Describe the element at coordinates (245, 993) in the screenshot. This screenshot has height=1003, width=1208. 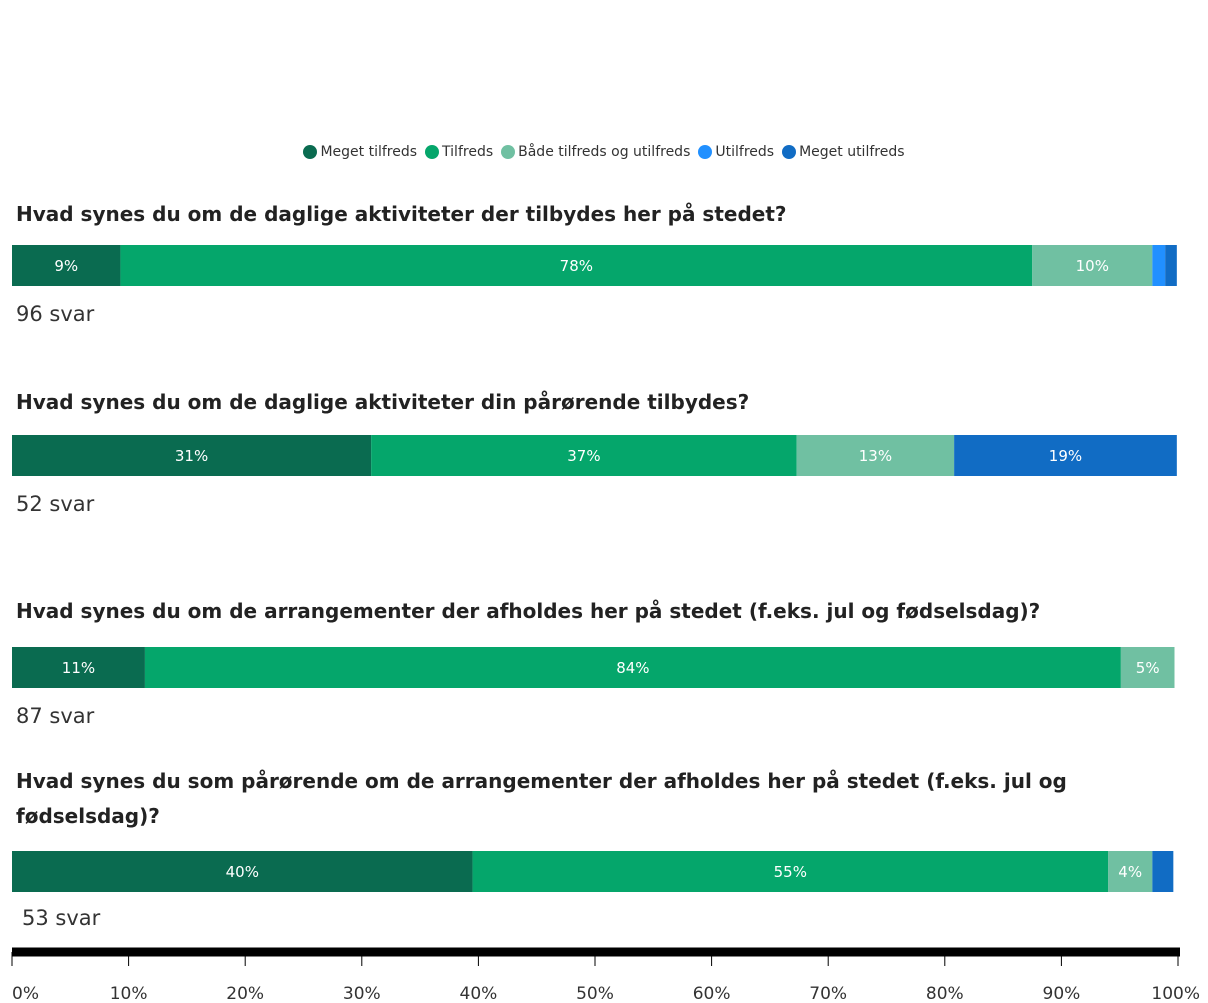
I see `x-tick-label: 20%` at that location.